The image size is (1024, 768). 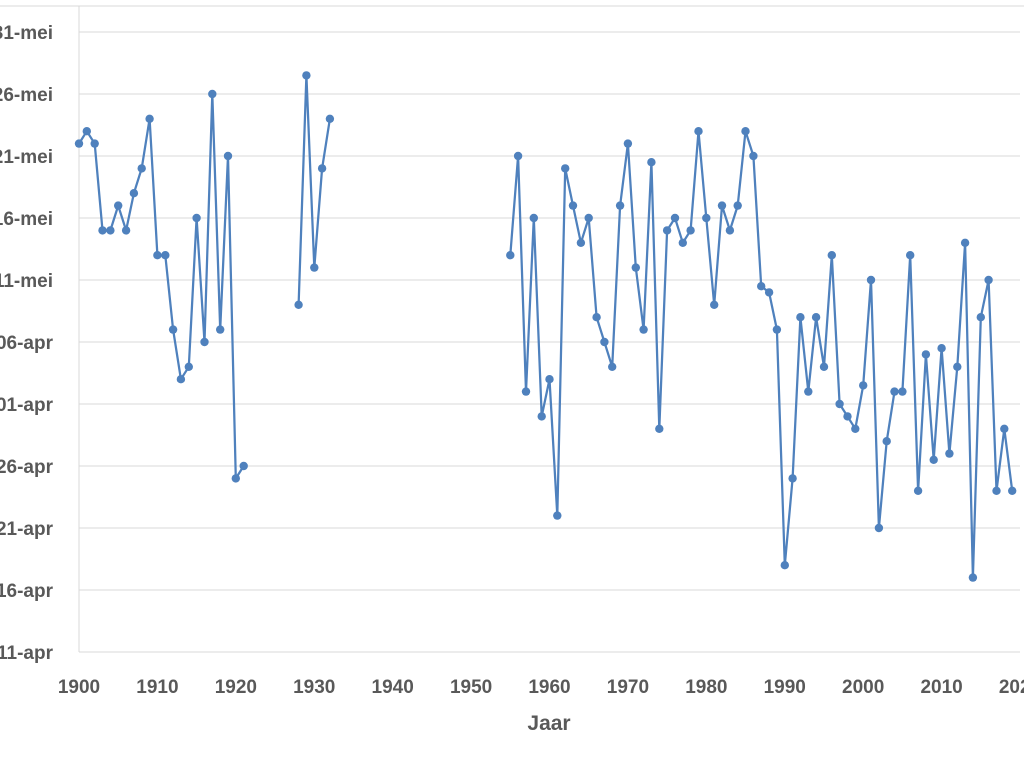 What do you see at coordinates (27, 653) in the screenshot?
I see `y-tick-label: 11-apr` at bounding box center [27, 653].